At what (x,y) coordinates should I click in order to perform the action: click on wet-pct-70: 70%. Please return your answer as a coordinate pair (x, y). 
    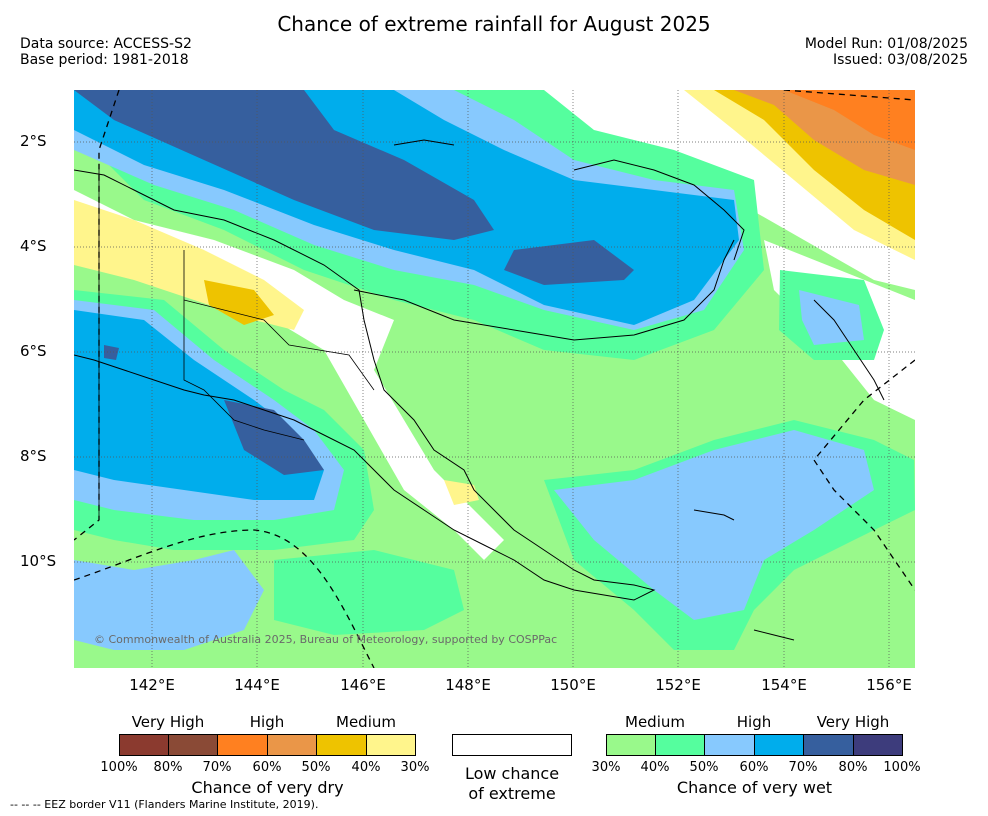
    Looking at the image, I should click on (803, 767).